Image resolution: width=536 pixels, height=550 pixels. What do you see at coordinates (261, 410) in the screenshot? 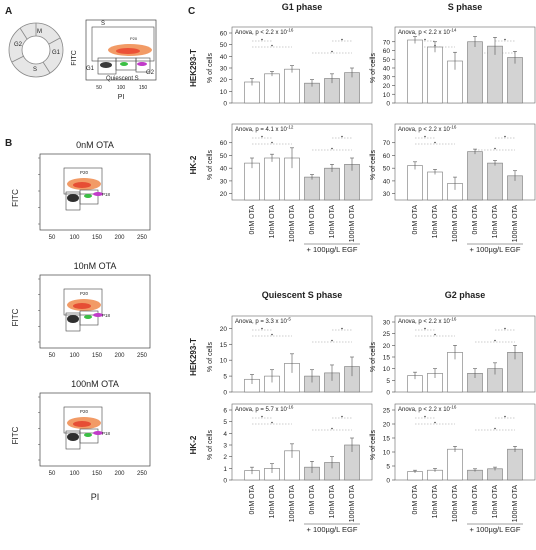
I see `anova-text: Anova, p = 5.7 x 10` at bounding box center [261, 410].